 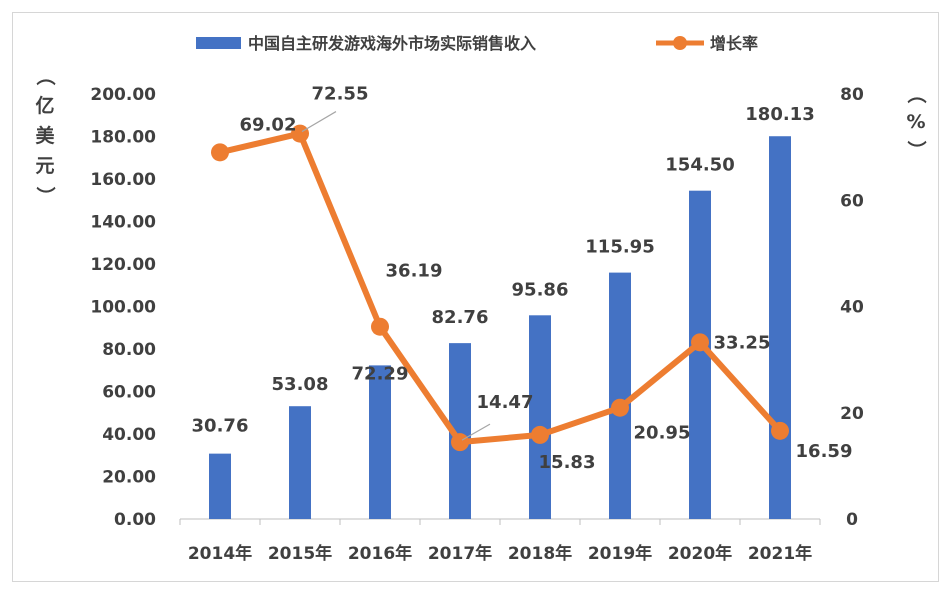 I want to click on right-axis-unit-char: ）, so click(x=916, y=149).